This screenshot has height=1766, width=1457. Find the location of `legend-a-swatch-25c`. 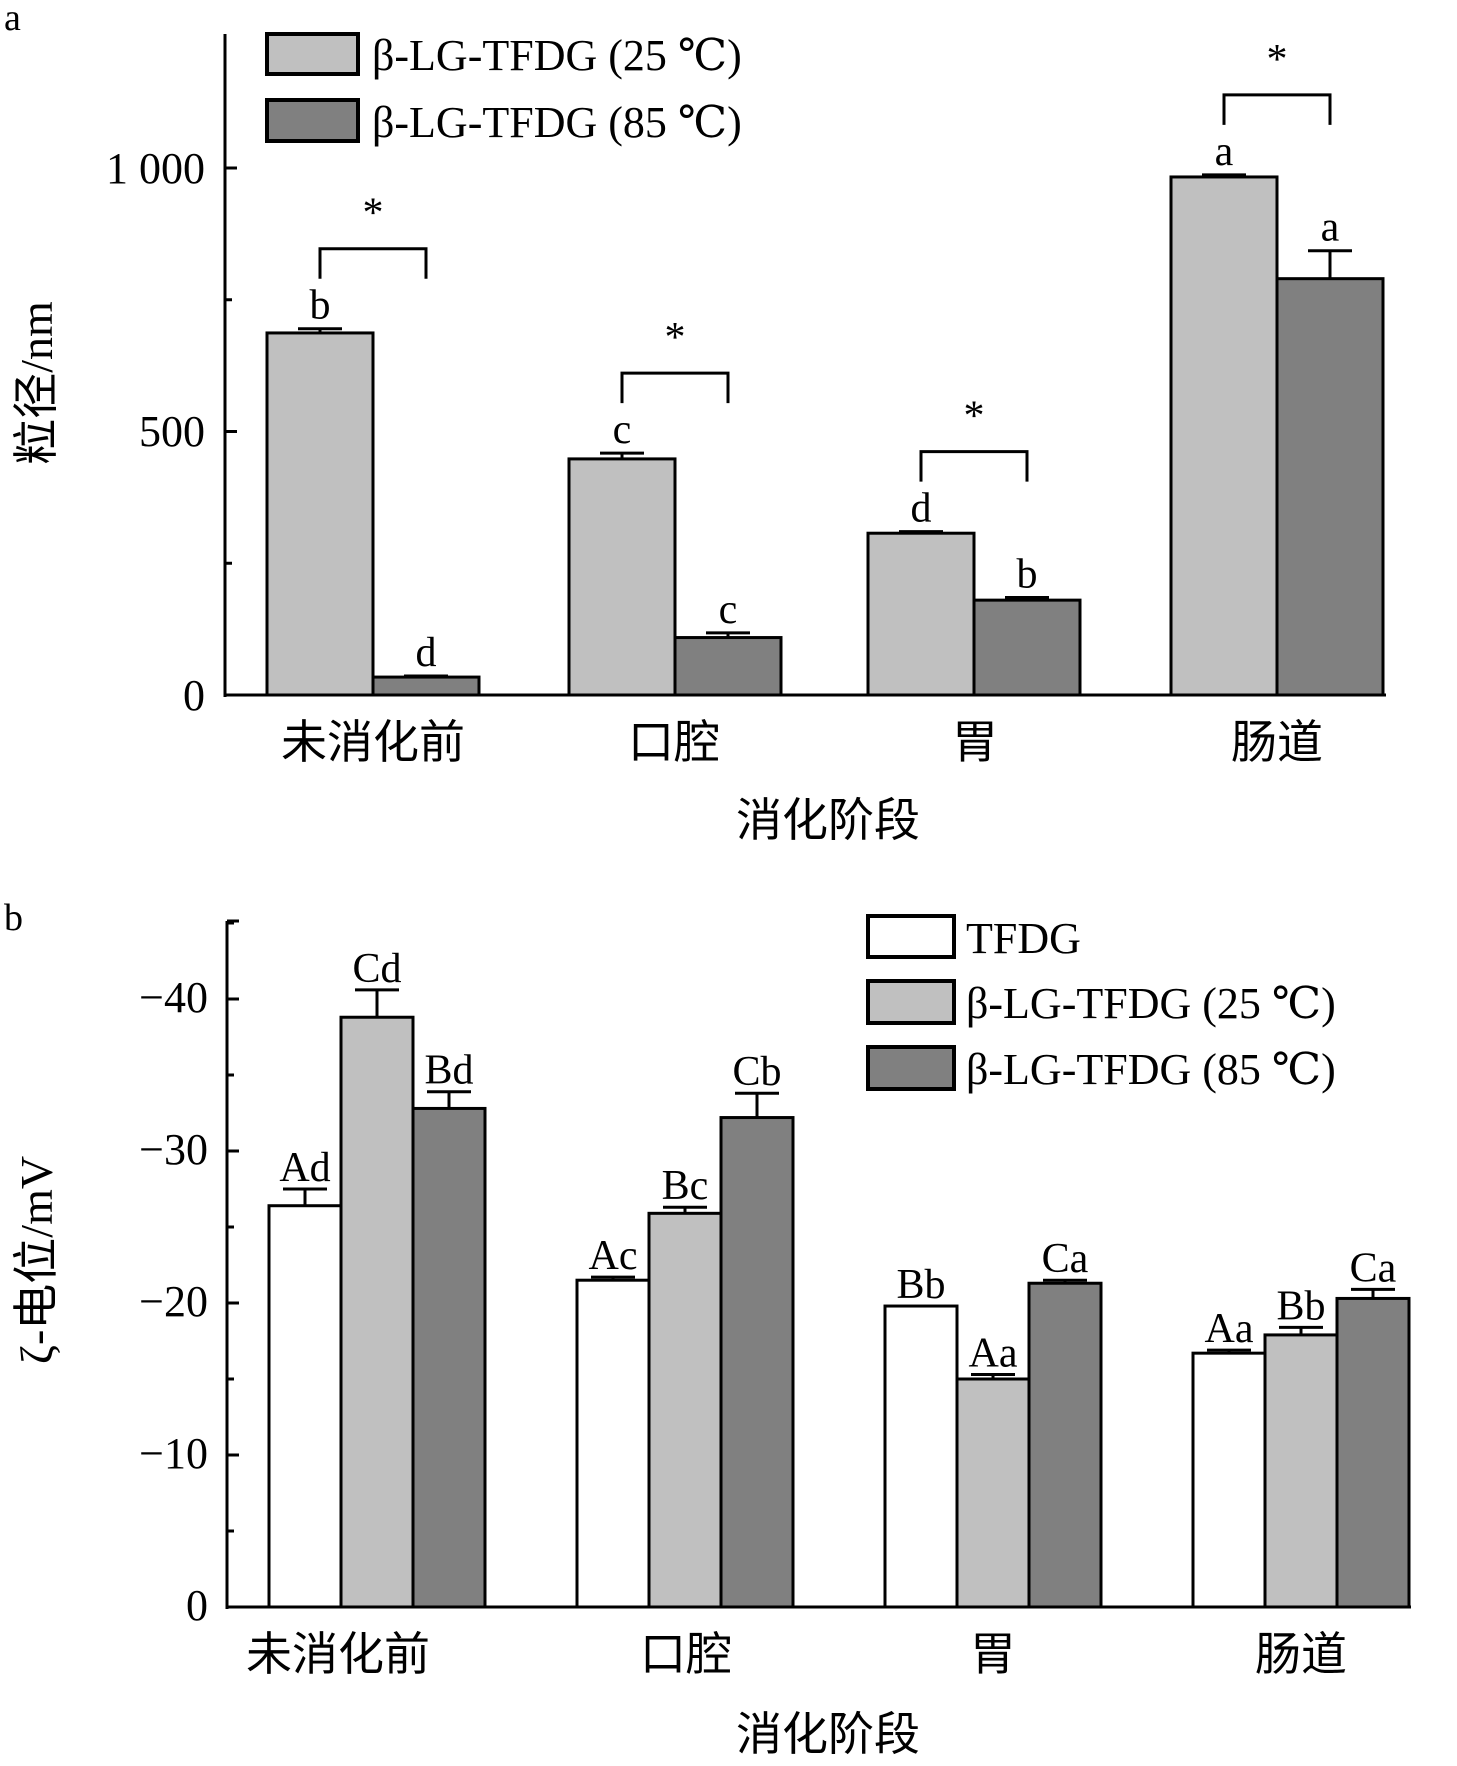

legend-a-swatch-25c is located at coordinates (312, 54).